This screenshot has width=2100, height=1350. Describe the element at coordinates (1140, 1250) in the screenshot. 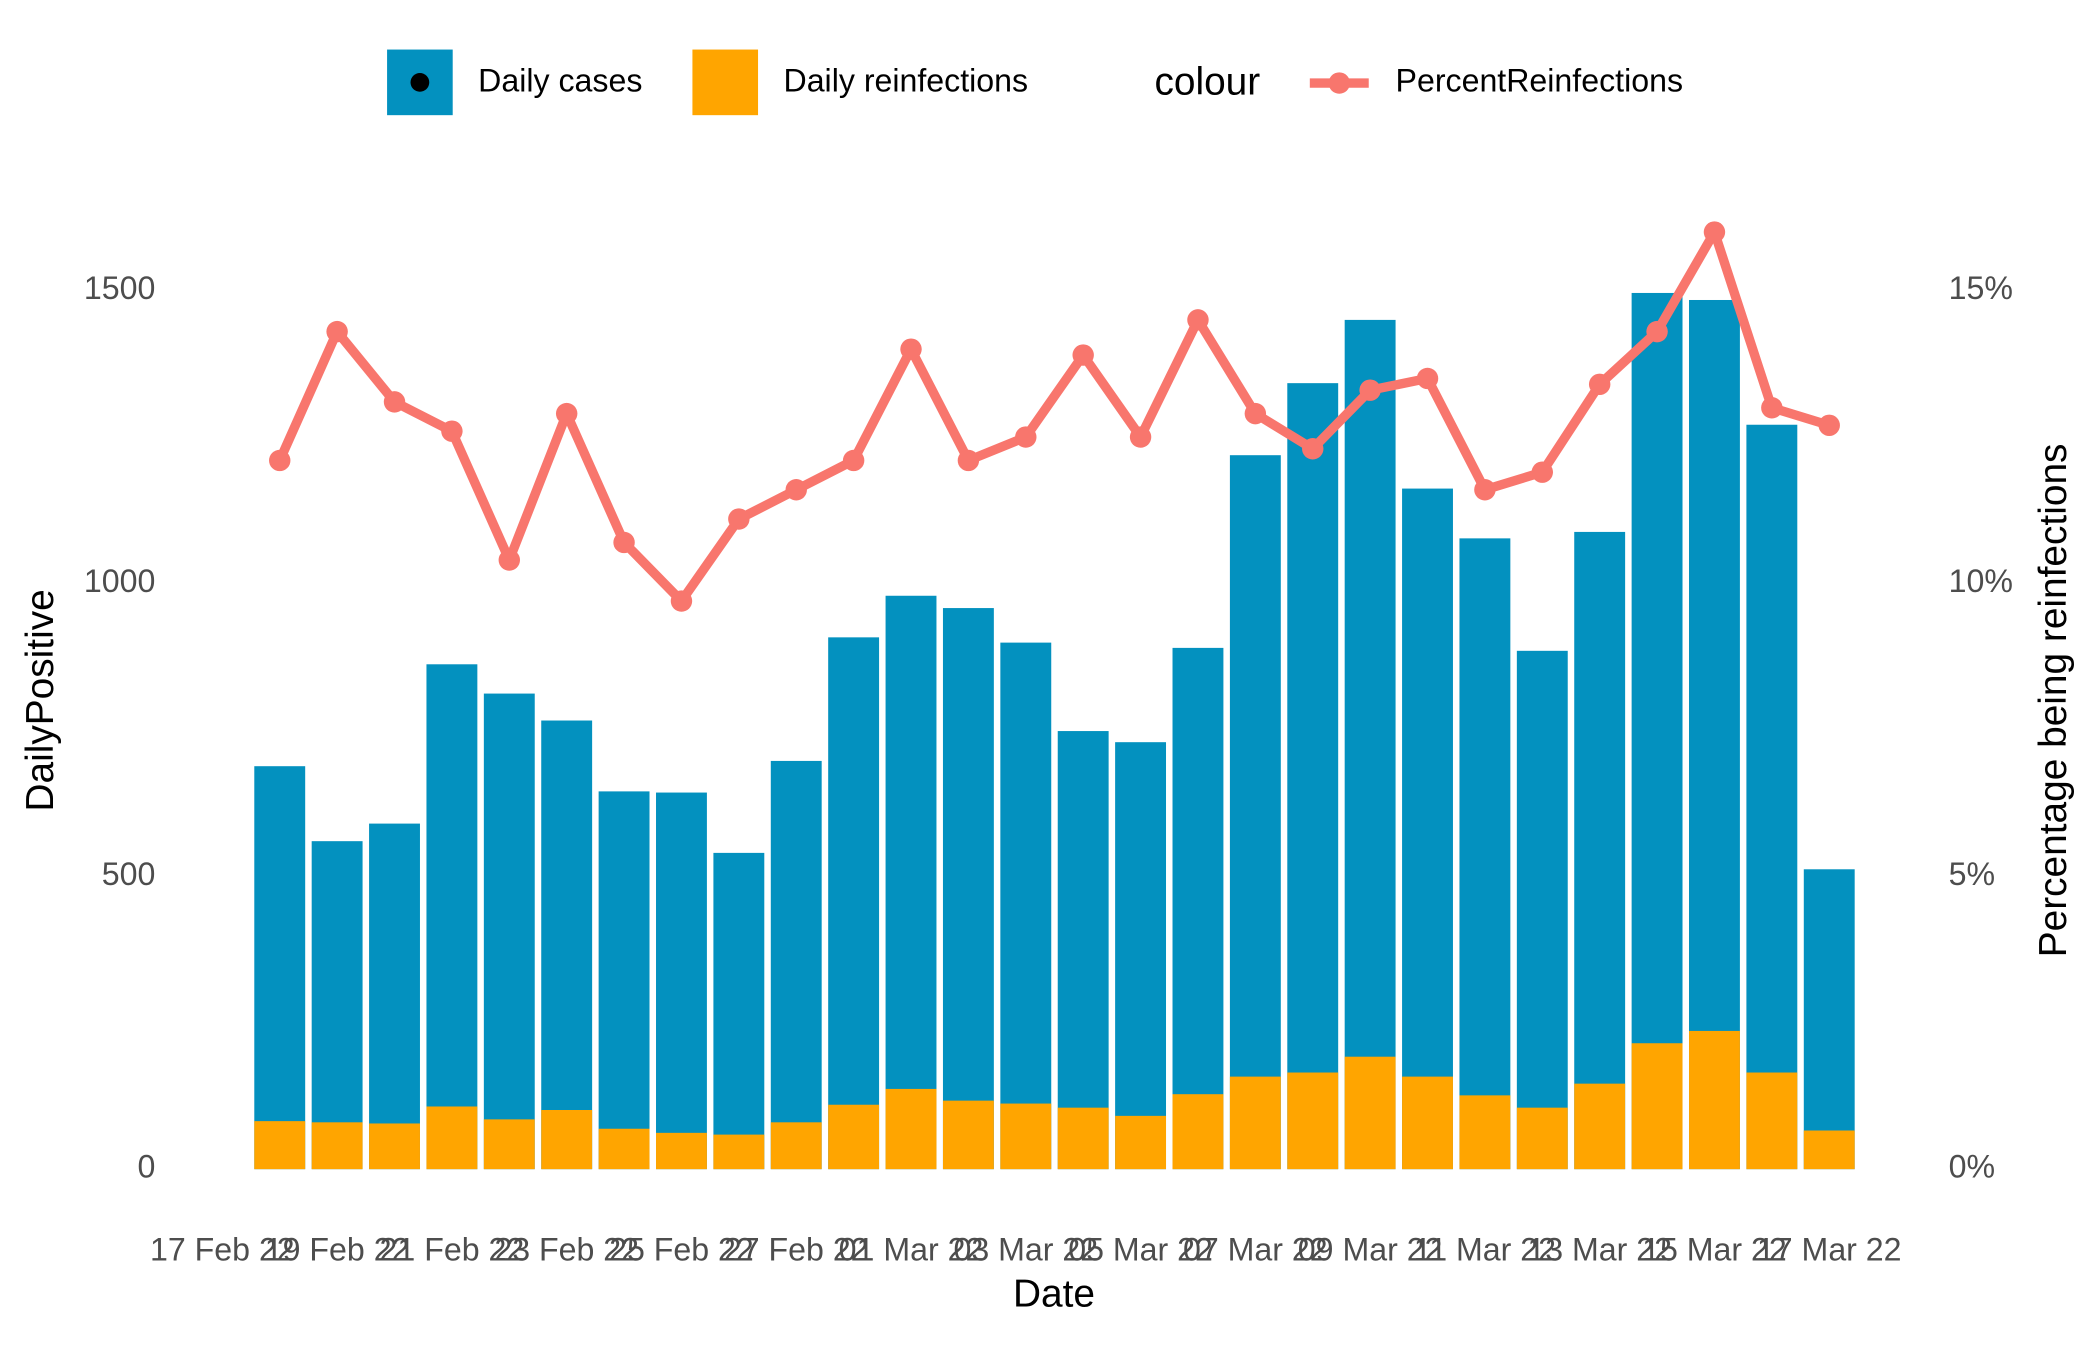

I see `x-tick-label: 05 Mar 22` at that location.